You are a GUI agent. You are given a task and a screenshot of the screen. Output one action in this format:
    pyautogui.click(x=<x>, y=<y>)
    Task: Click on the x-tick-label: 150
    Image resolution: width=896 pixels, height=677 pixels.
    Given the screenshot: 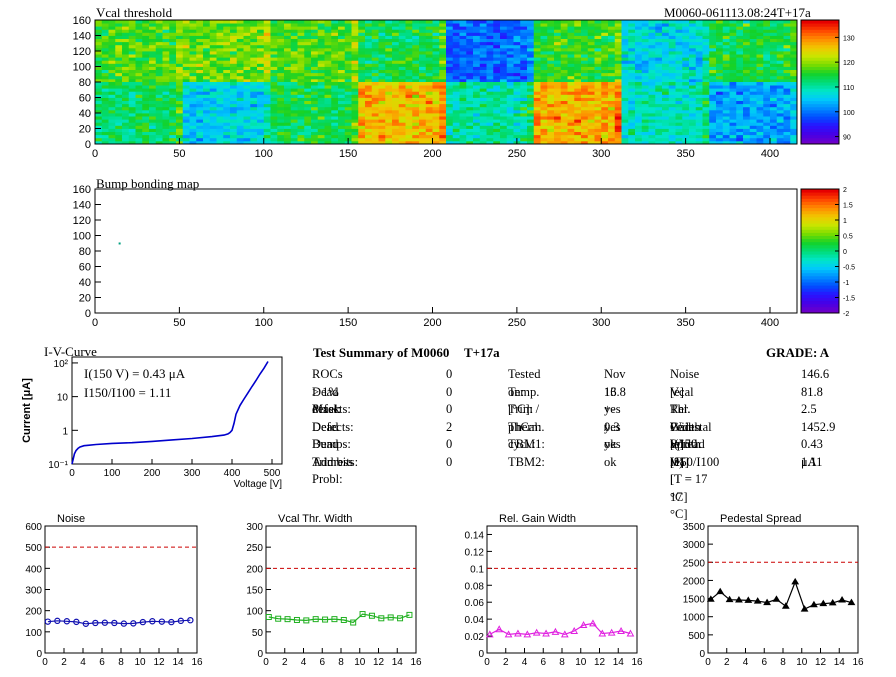 What is the action you would take?
    pyautogui.click(x=348, y=323)
    